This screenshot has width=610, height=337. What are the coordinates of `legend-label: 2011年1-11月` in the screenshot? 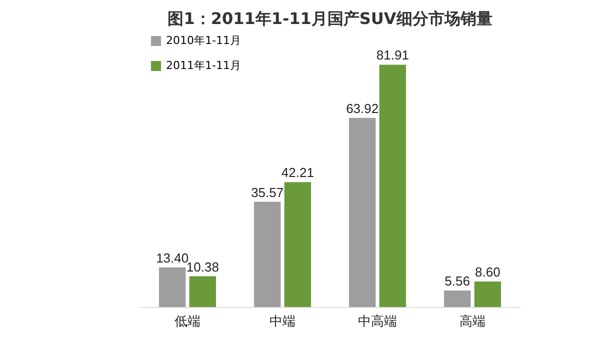 It's located at (203, 65).